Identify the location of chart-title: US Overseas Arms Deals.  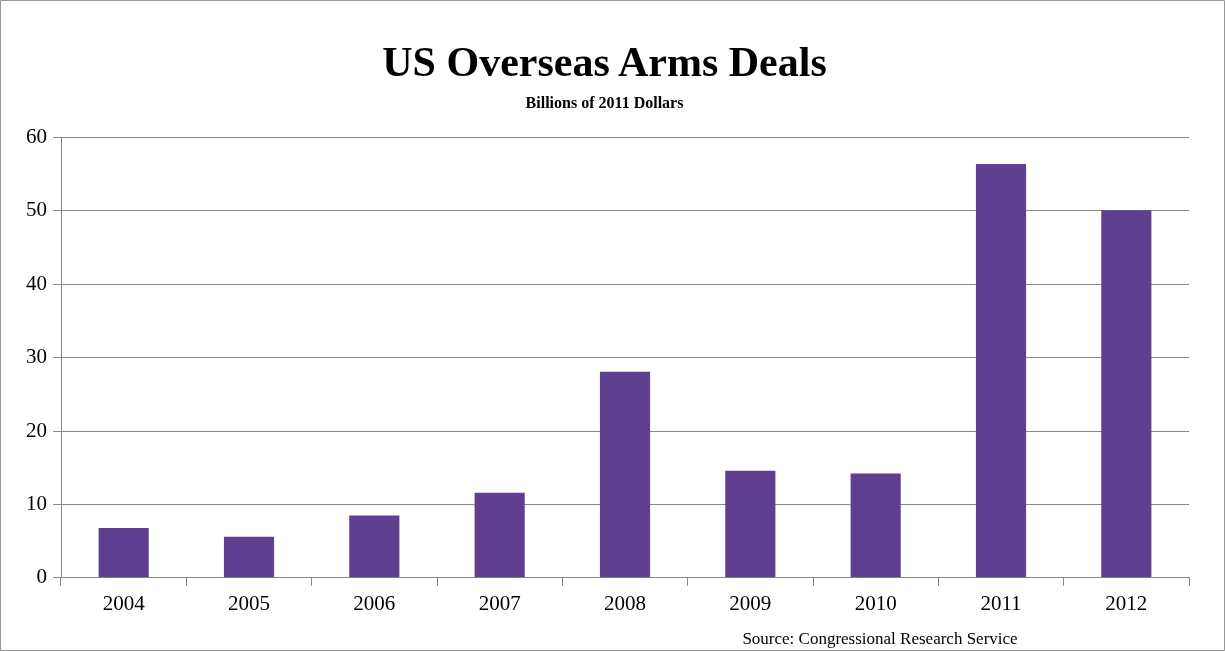
(604, 62).